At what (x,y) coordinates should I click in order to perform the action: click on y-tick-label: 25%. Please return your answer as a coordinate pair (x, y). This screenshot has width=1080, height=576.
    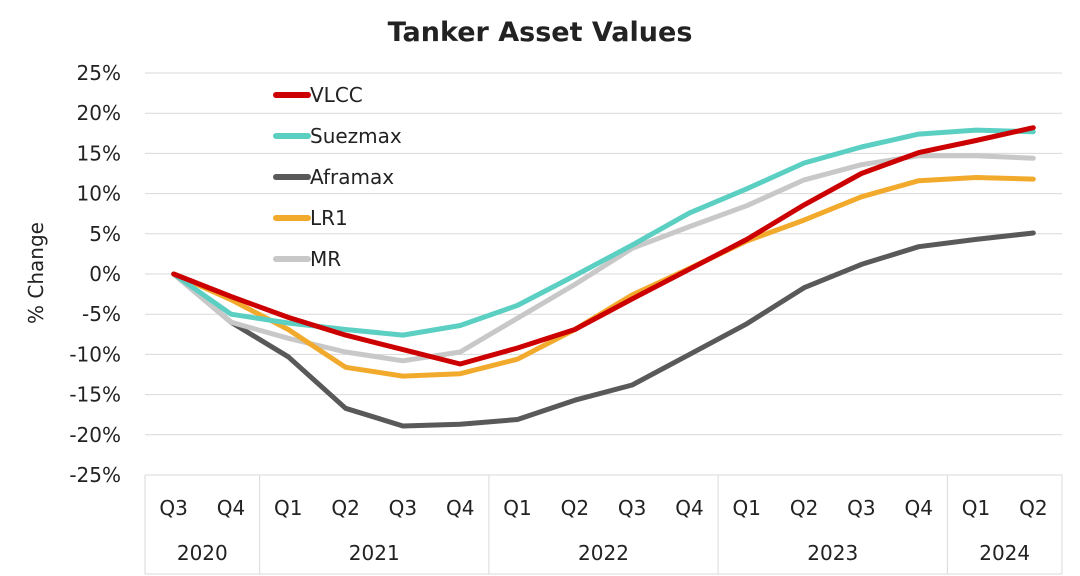
    Looking at the image, I should click on (99, 73).